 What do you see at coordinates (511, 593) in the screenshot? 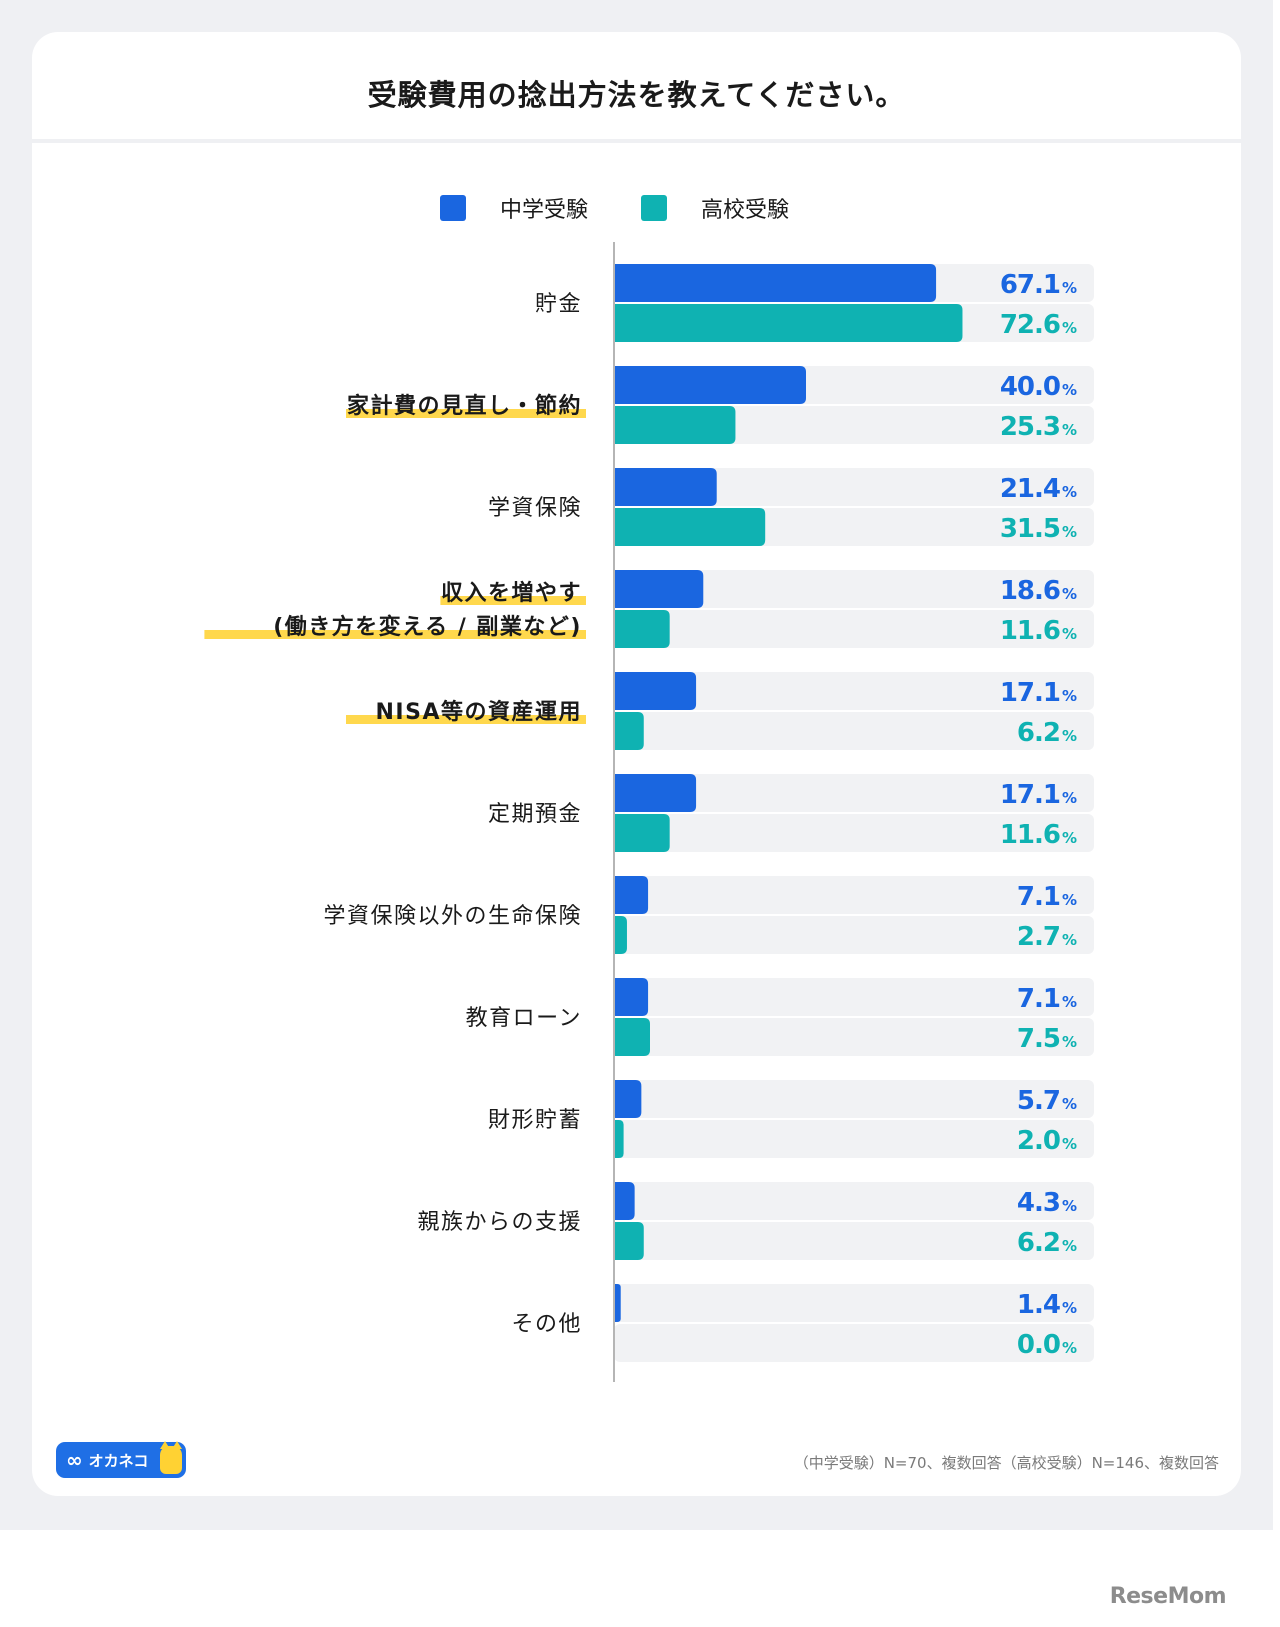
I see `category-label: 収入を増やす` at bounding box center [511, 593].